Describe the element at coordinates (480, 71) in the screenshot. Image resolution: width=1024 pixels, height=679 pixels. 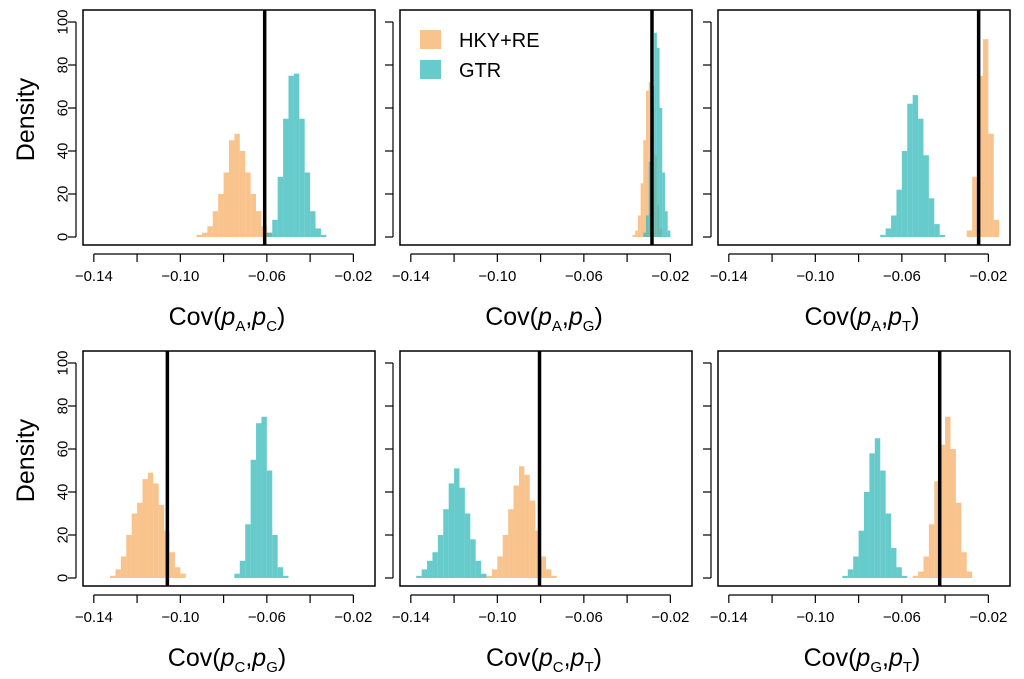
I see `legend-label-gtr: GTR` at that location.